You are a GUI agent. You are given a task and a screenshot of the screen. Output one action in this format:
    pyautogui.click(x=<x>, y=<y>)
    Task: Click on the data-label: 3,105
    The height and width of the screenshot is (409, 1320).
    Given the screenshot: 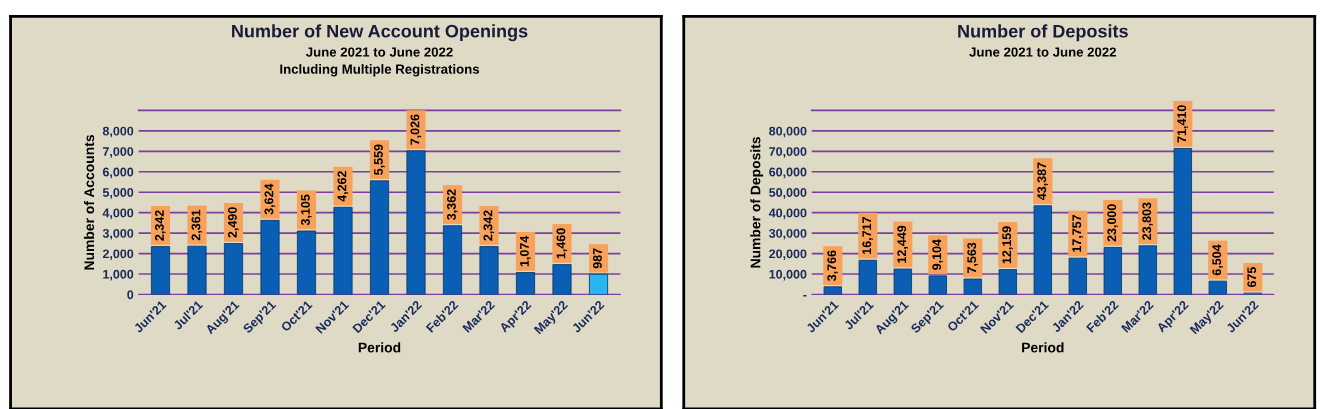 What is the action you would take?
    pyautogui.click(x=306, y=210)
    